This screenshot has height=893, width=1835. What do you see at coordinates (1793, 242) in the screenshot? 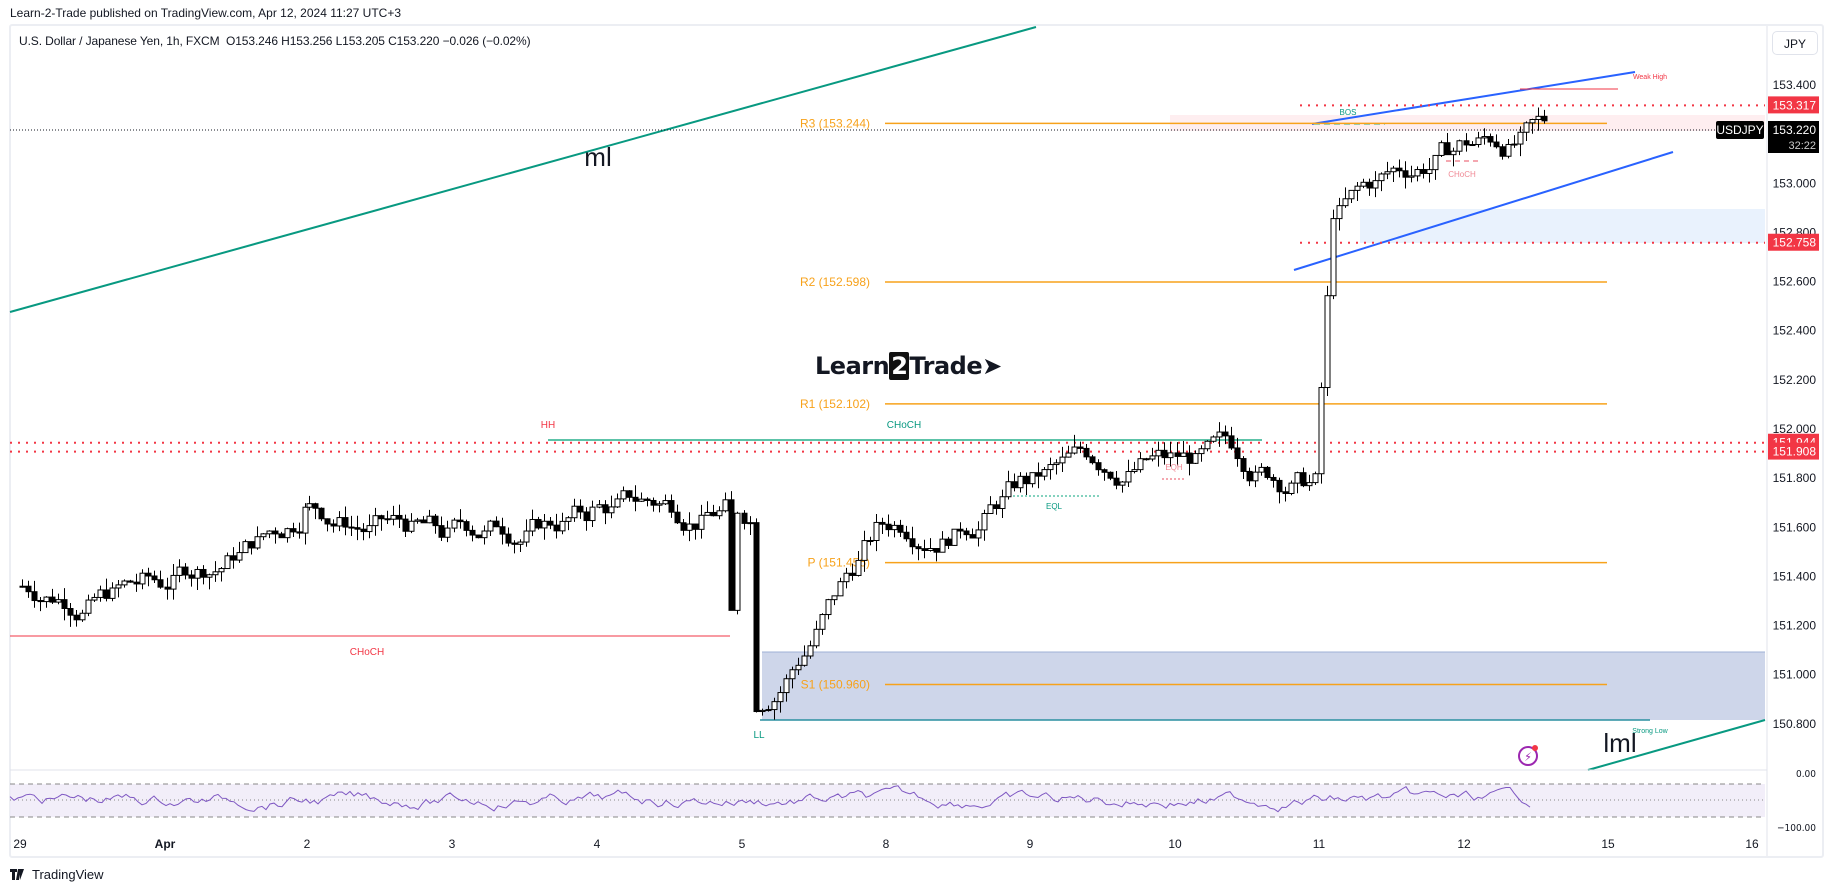
I see `price-label-box` at bounding box center [1793, 242].